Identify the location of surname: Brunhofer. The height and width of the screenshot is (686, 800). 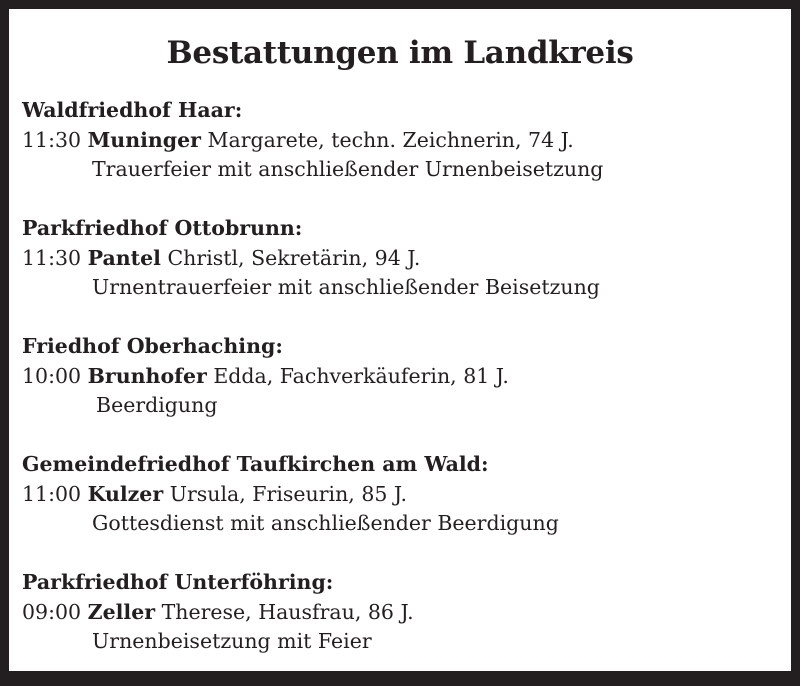
(147, 375).